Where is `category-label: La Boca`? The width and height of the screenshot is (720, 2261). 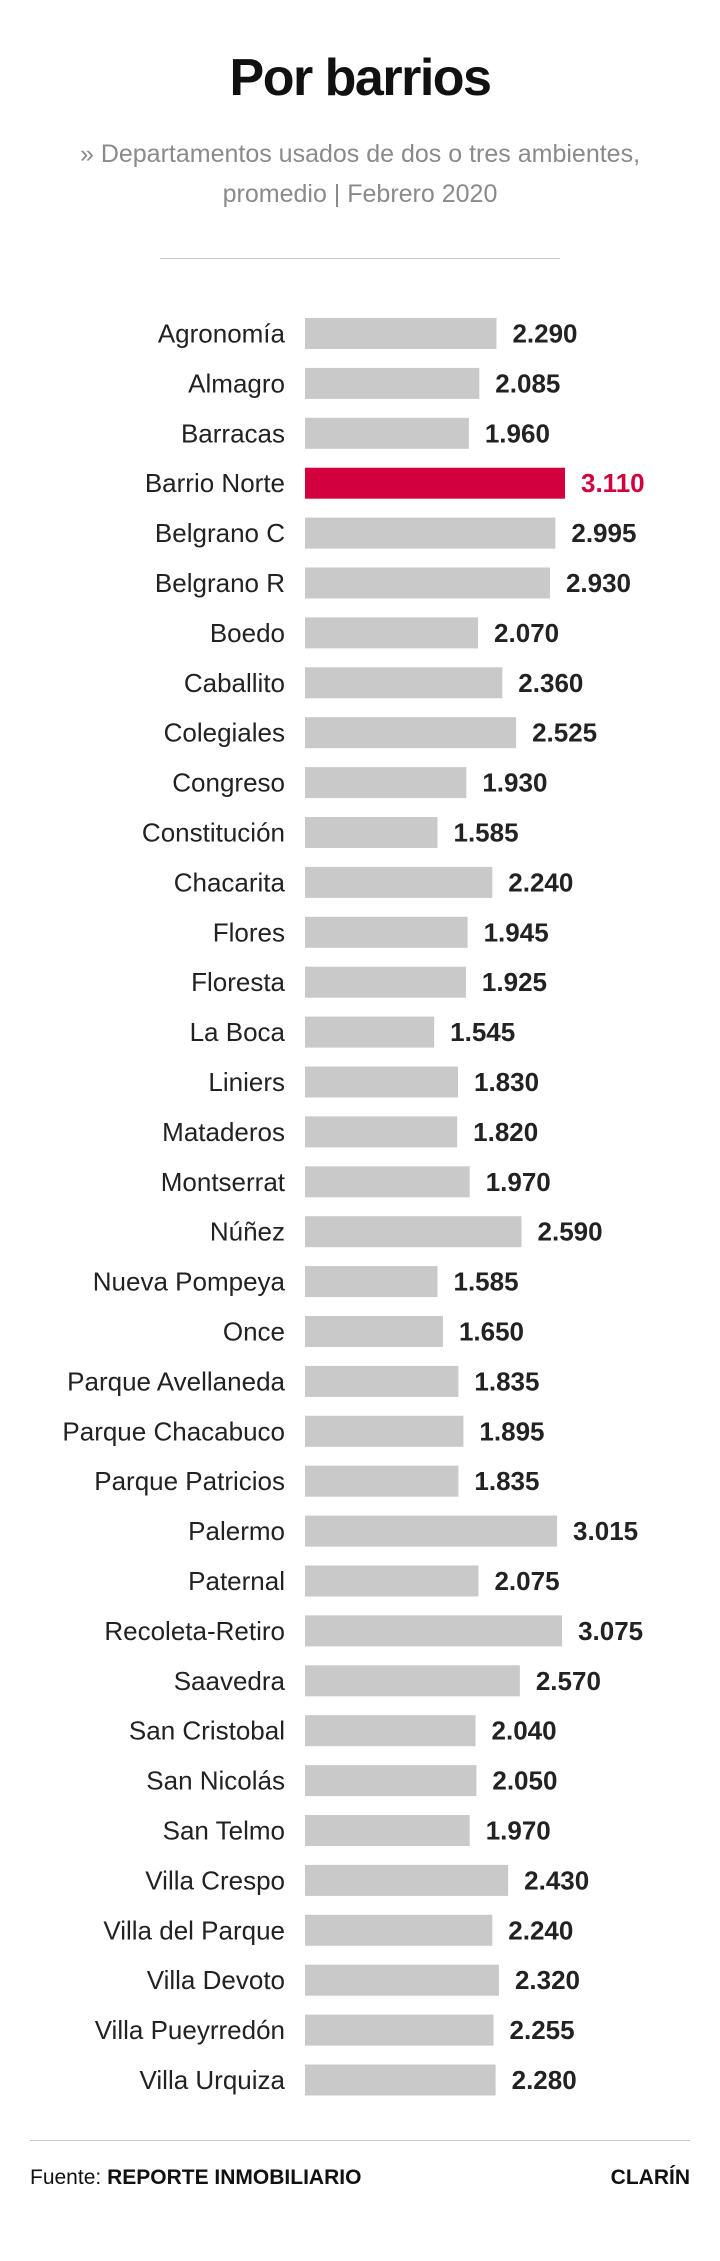
category-label: La Boca is located at coordinates (238, 1032).